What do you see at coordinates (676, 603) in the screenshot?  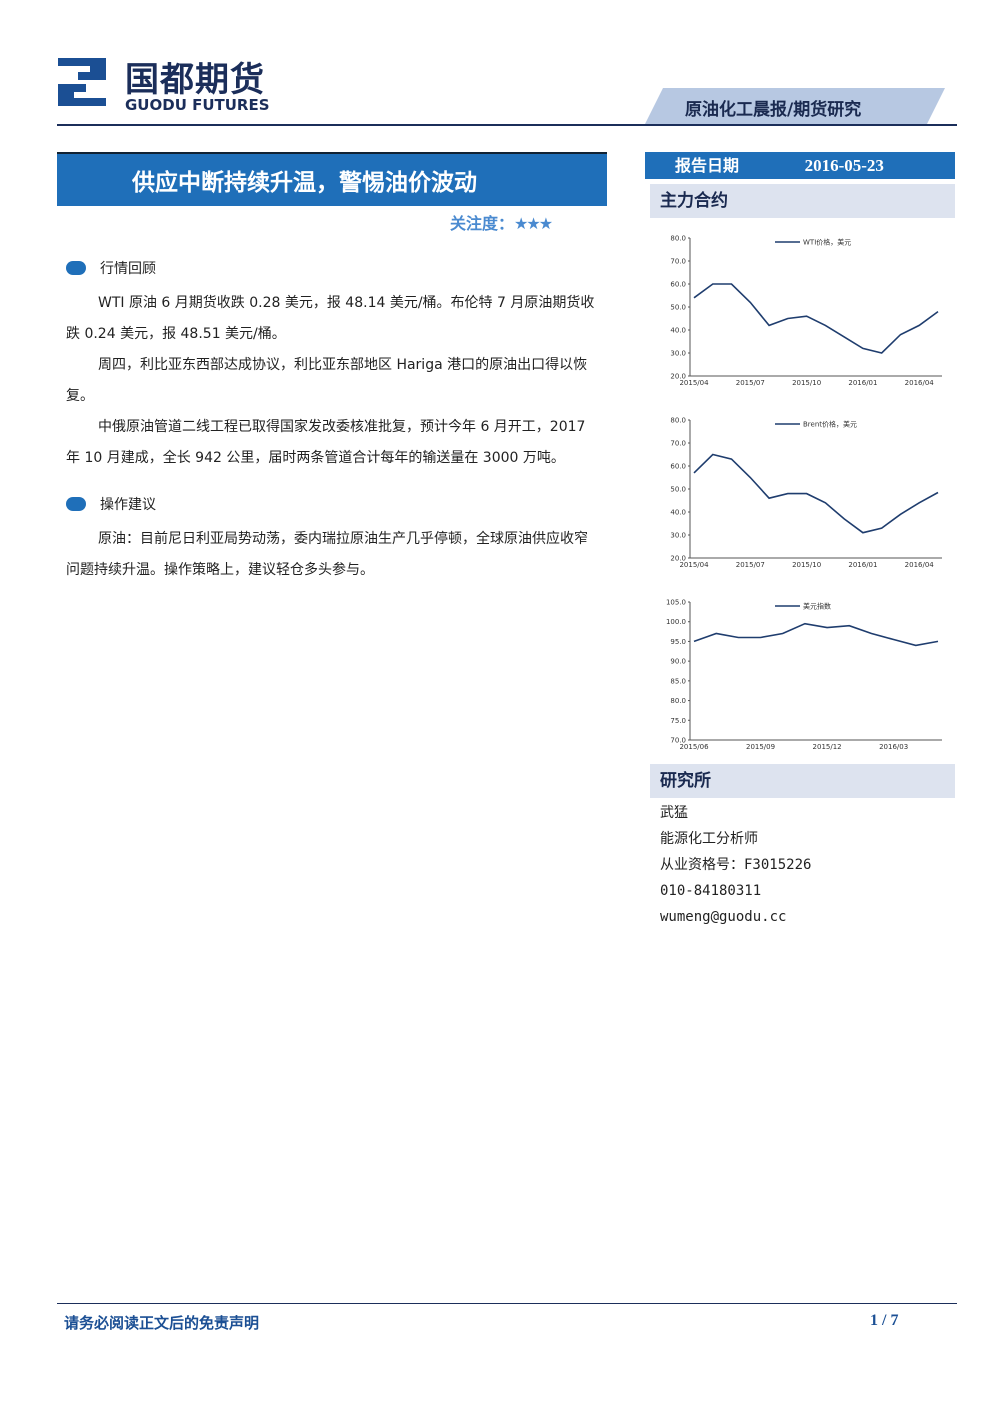 I see `y-tick-label: 105.0` at bounding box center [676, 603].